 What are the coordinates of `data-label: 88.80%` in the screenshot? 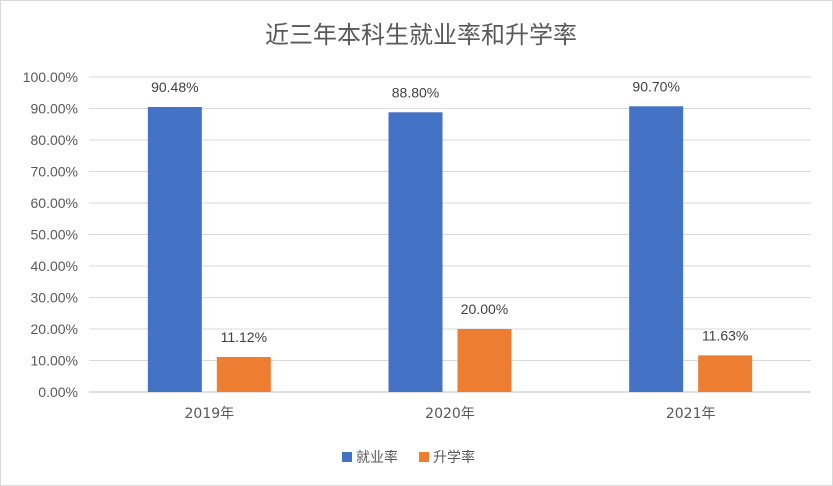 It's located at (415, 92).